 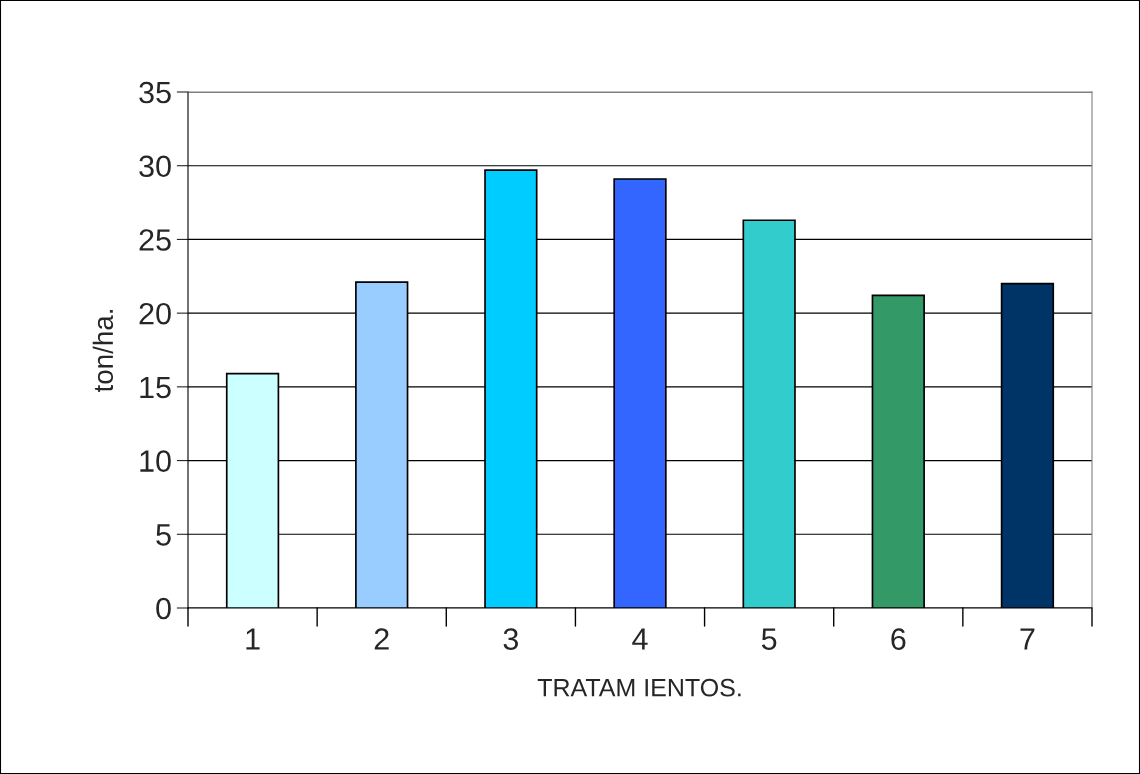 What do you see at coordinates (155, 387) in the screenshot?
I see `y-tick-label: 15` at bounding box center [155, 387].